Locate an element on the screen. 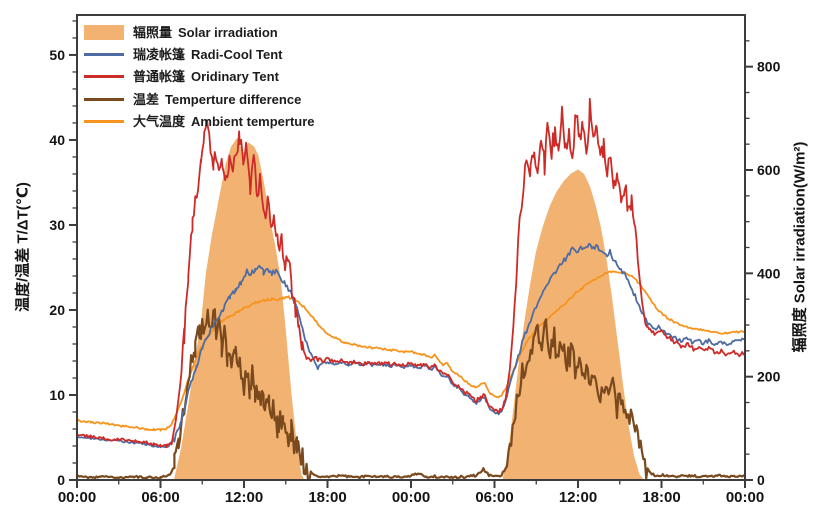 The height and width of the screenshot is (525, 828). legend-item-solar-irradiation: 辐照量 Solar irradiation is located at coordinates (199, 32).